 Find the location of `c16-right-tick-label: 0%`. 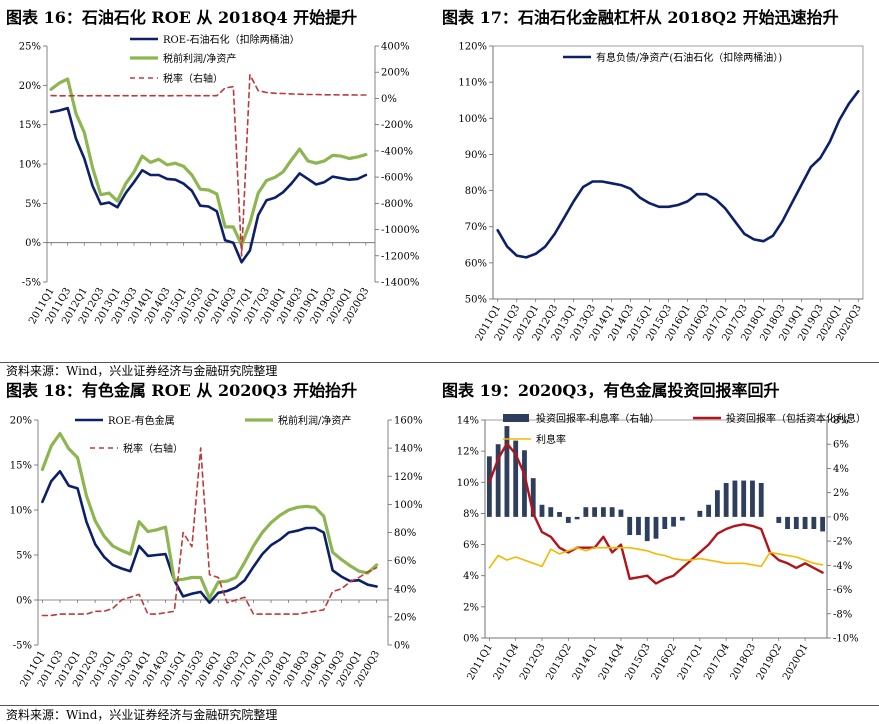

c16-right-tick-label: 0% is located at coordinates (389, 99).